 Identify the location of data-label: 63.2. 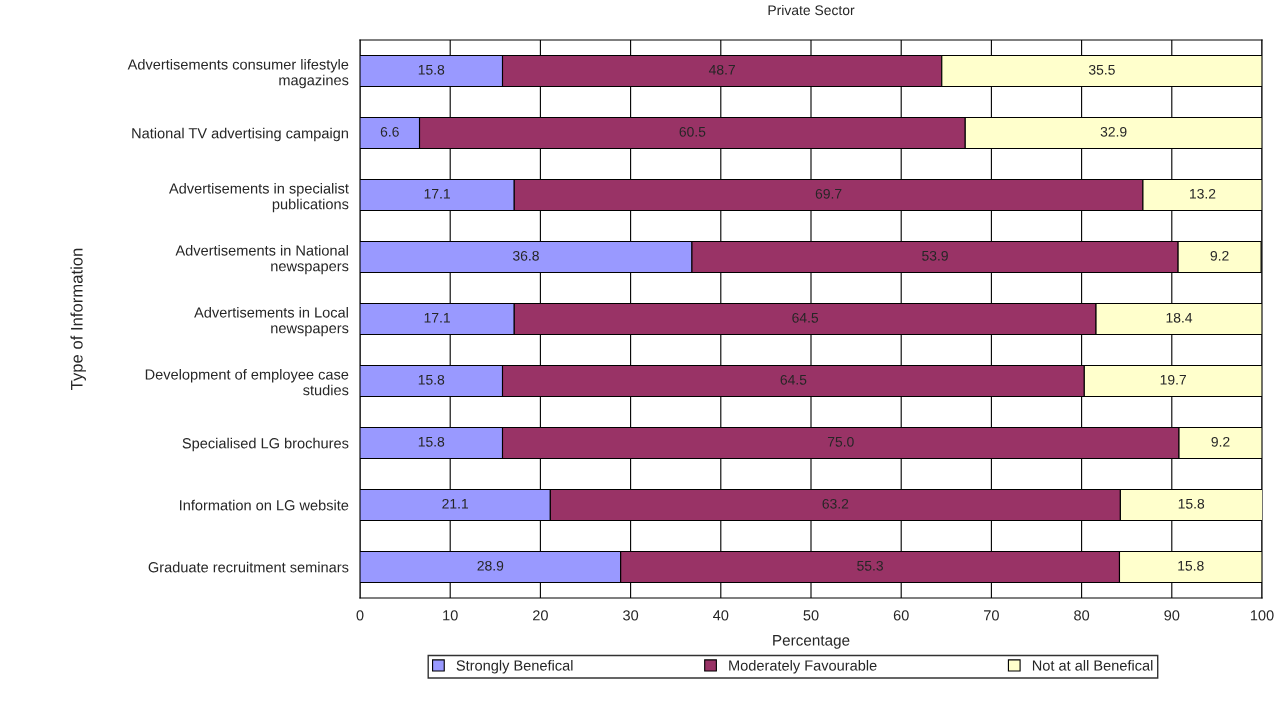
(835, 503).